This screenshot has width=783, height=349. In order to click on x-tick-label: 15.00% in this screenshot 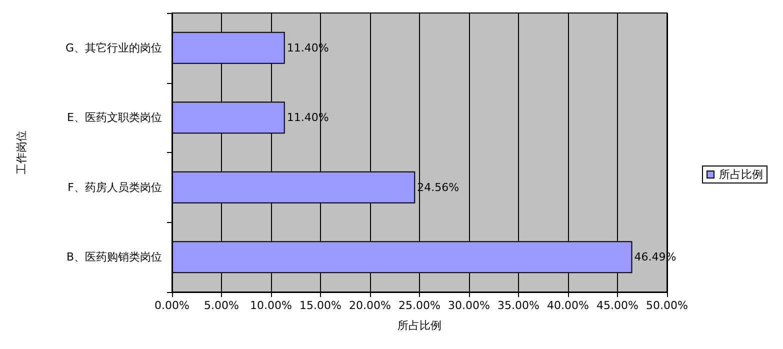, I will do `click(321, 305)`.